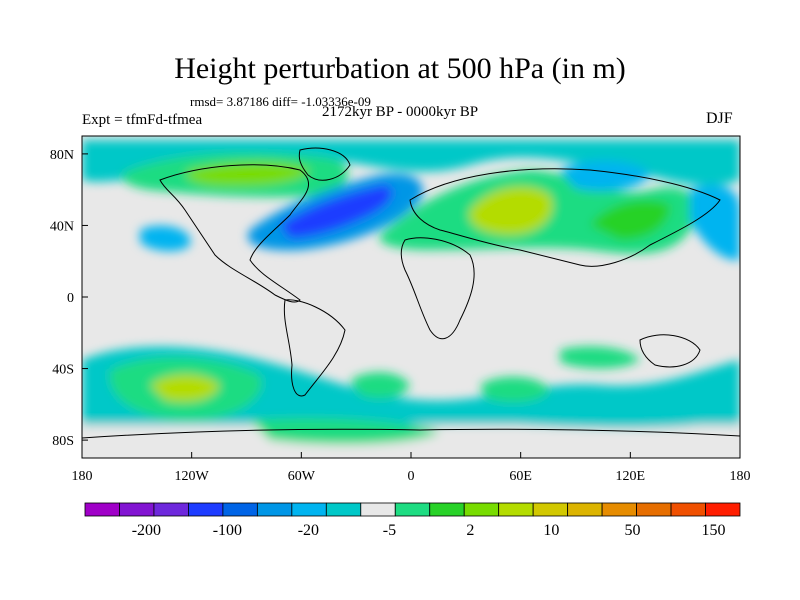 The image size is (800, 600). What do you see at coordinates (336, 211) in the screenshot?
I see `field-region-atlantic-core` at bounding box center [336, 211].